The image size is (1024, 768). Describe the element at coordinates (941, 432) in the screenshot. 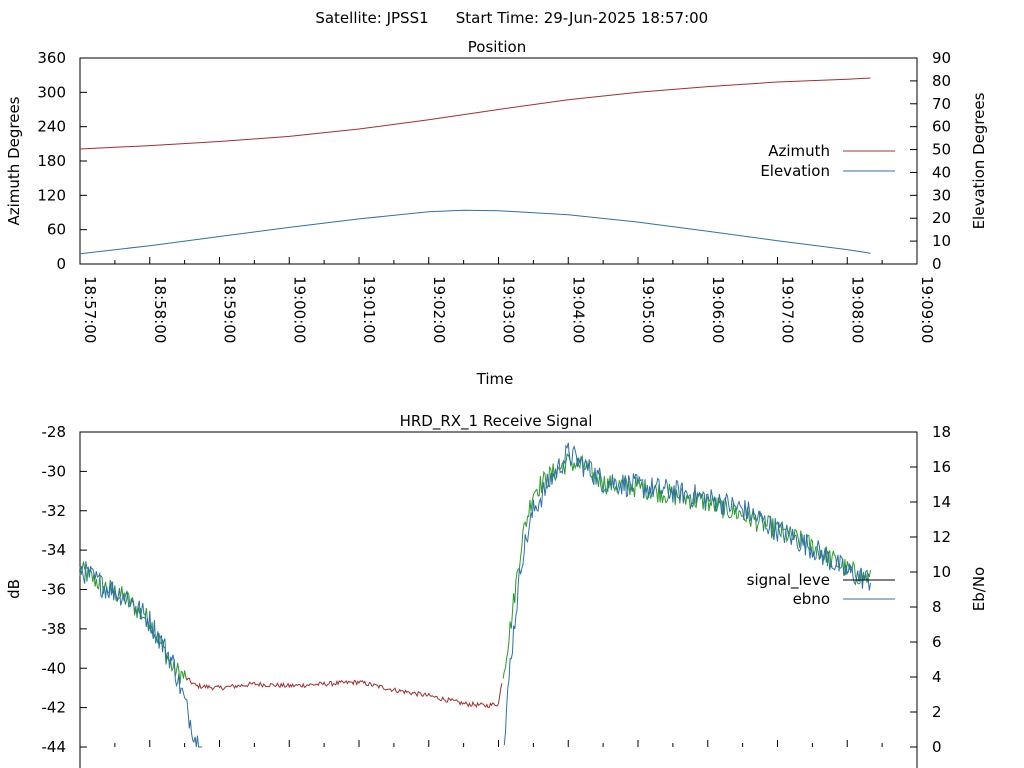

I see `signal-y2-tick-label: 18` at that location.